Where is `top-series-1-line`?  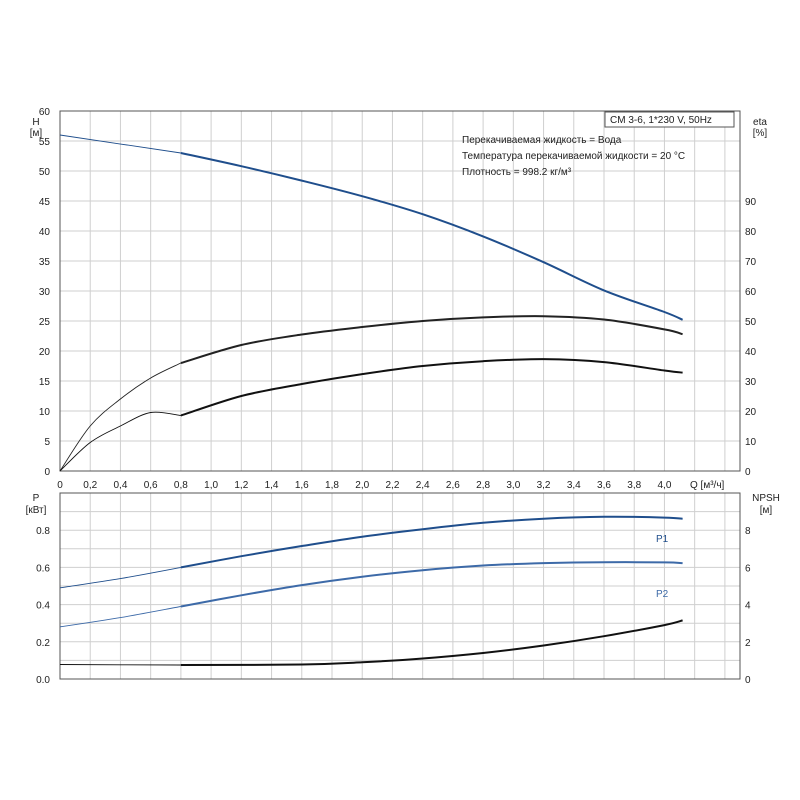 top-series-1-line is located at coordinates (431, 339).